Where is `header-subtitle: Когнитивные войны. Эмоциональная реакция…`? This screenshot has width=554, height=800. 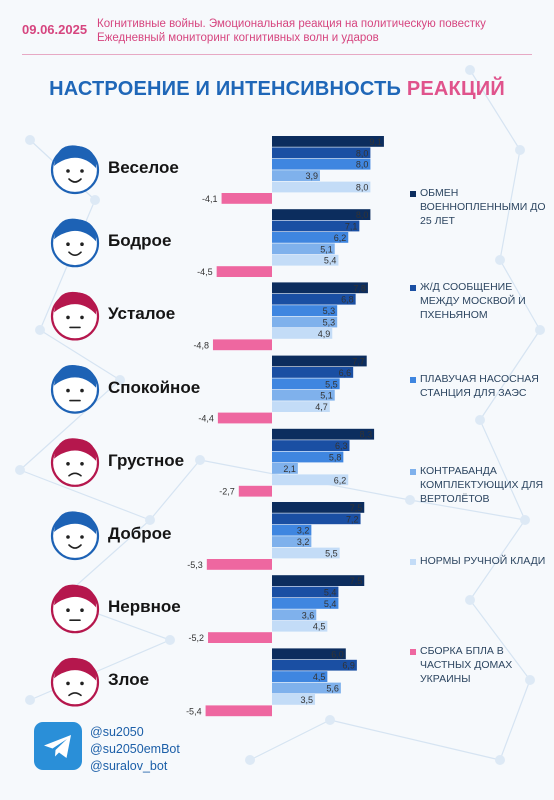 header-subtitle: Когнитивные войны. Эмоциональная реакция… is located at coordinates (317, 31).